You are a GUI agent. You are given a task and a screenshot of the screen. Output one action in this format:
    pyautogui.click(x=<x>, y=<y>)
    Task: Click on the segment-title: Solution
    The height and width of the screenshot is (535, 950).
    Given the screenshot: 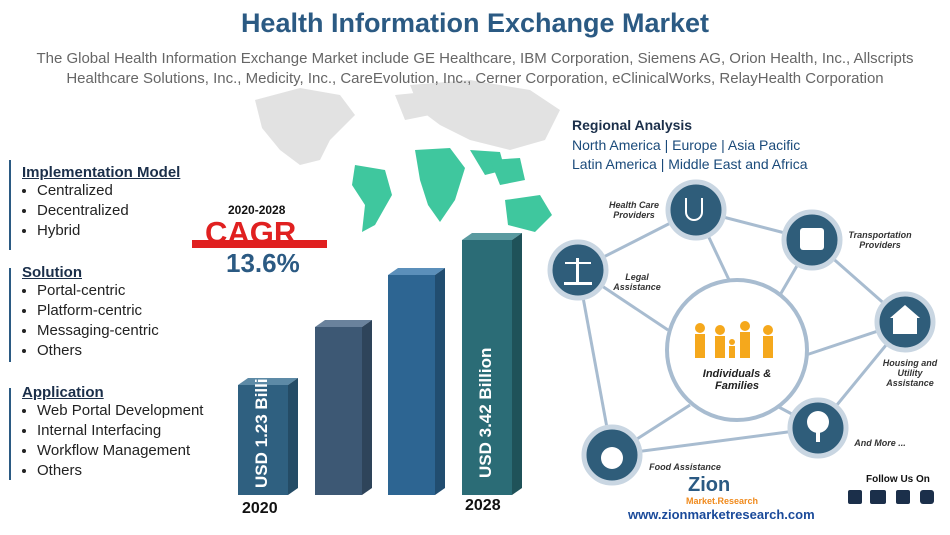 What is the action you would take?
    pyautogui.click(x=52, y=272)
    